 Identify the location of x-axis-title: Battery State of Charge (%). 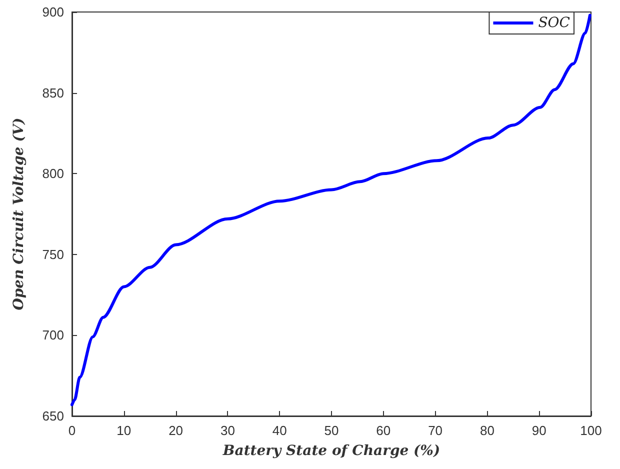
(331, 451).